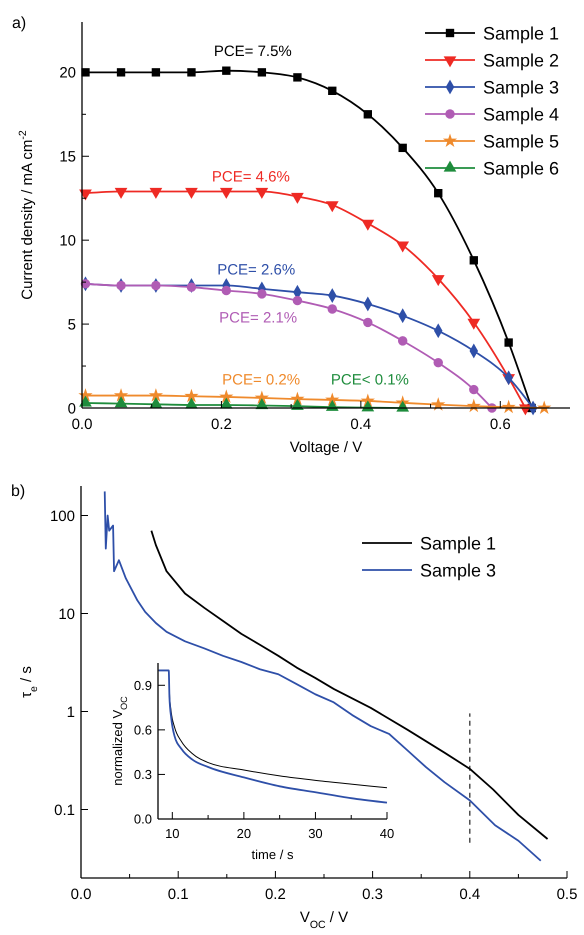  Describe the element at coordinates (521, 141) in the screenshot. I see `legend-label: Sample 5` at that location.